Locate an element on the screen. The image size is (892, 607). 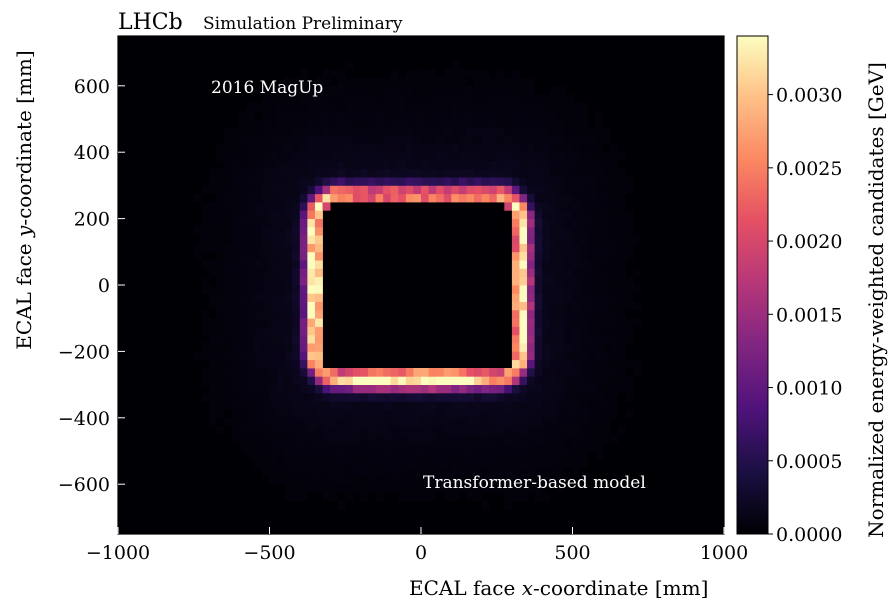
x-tick-label: 0 is located at coordinates (421, 553).